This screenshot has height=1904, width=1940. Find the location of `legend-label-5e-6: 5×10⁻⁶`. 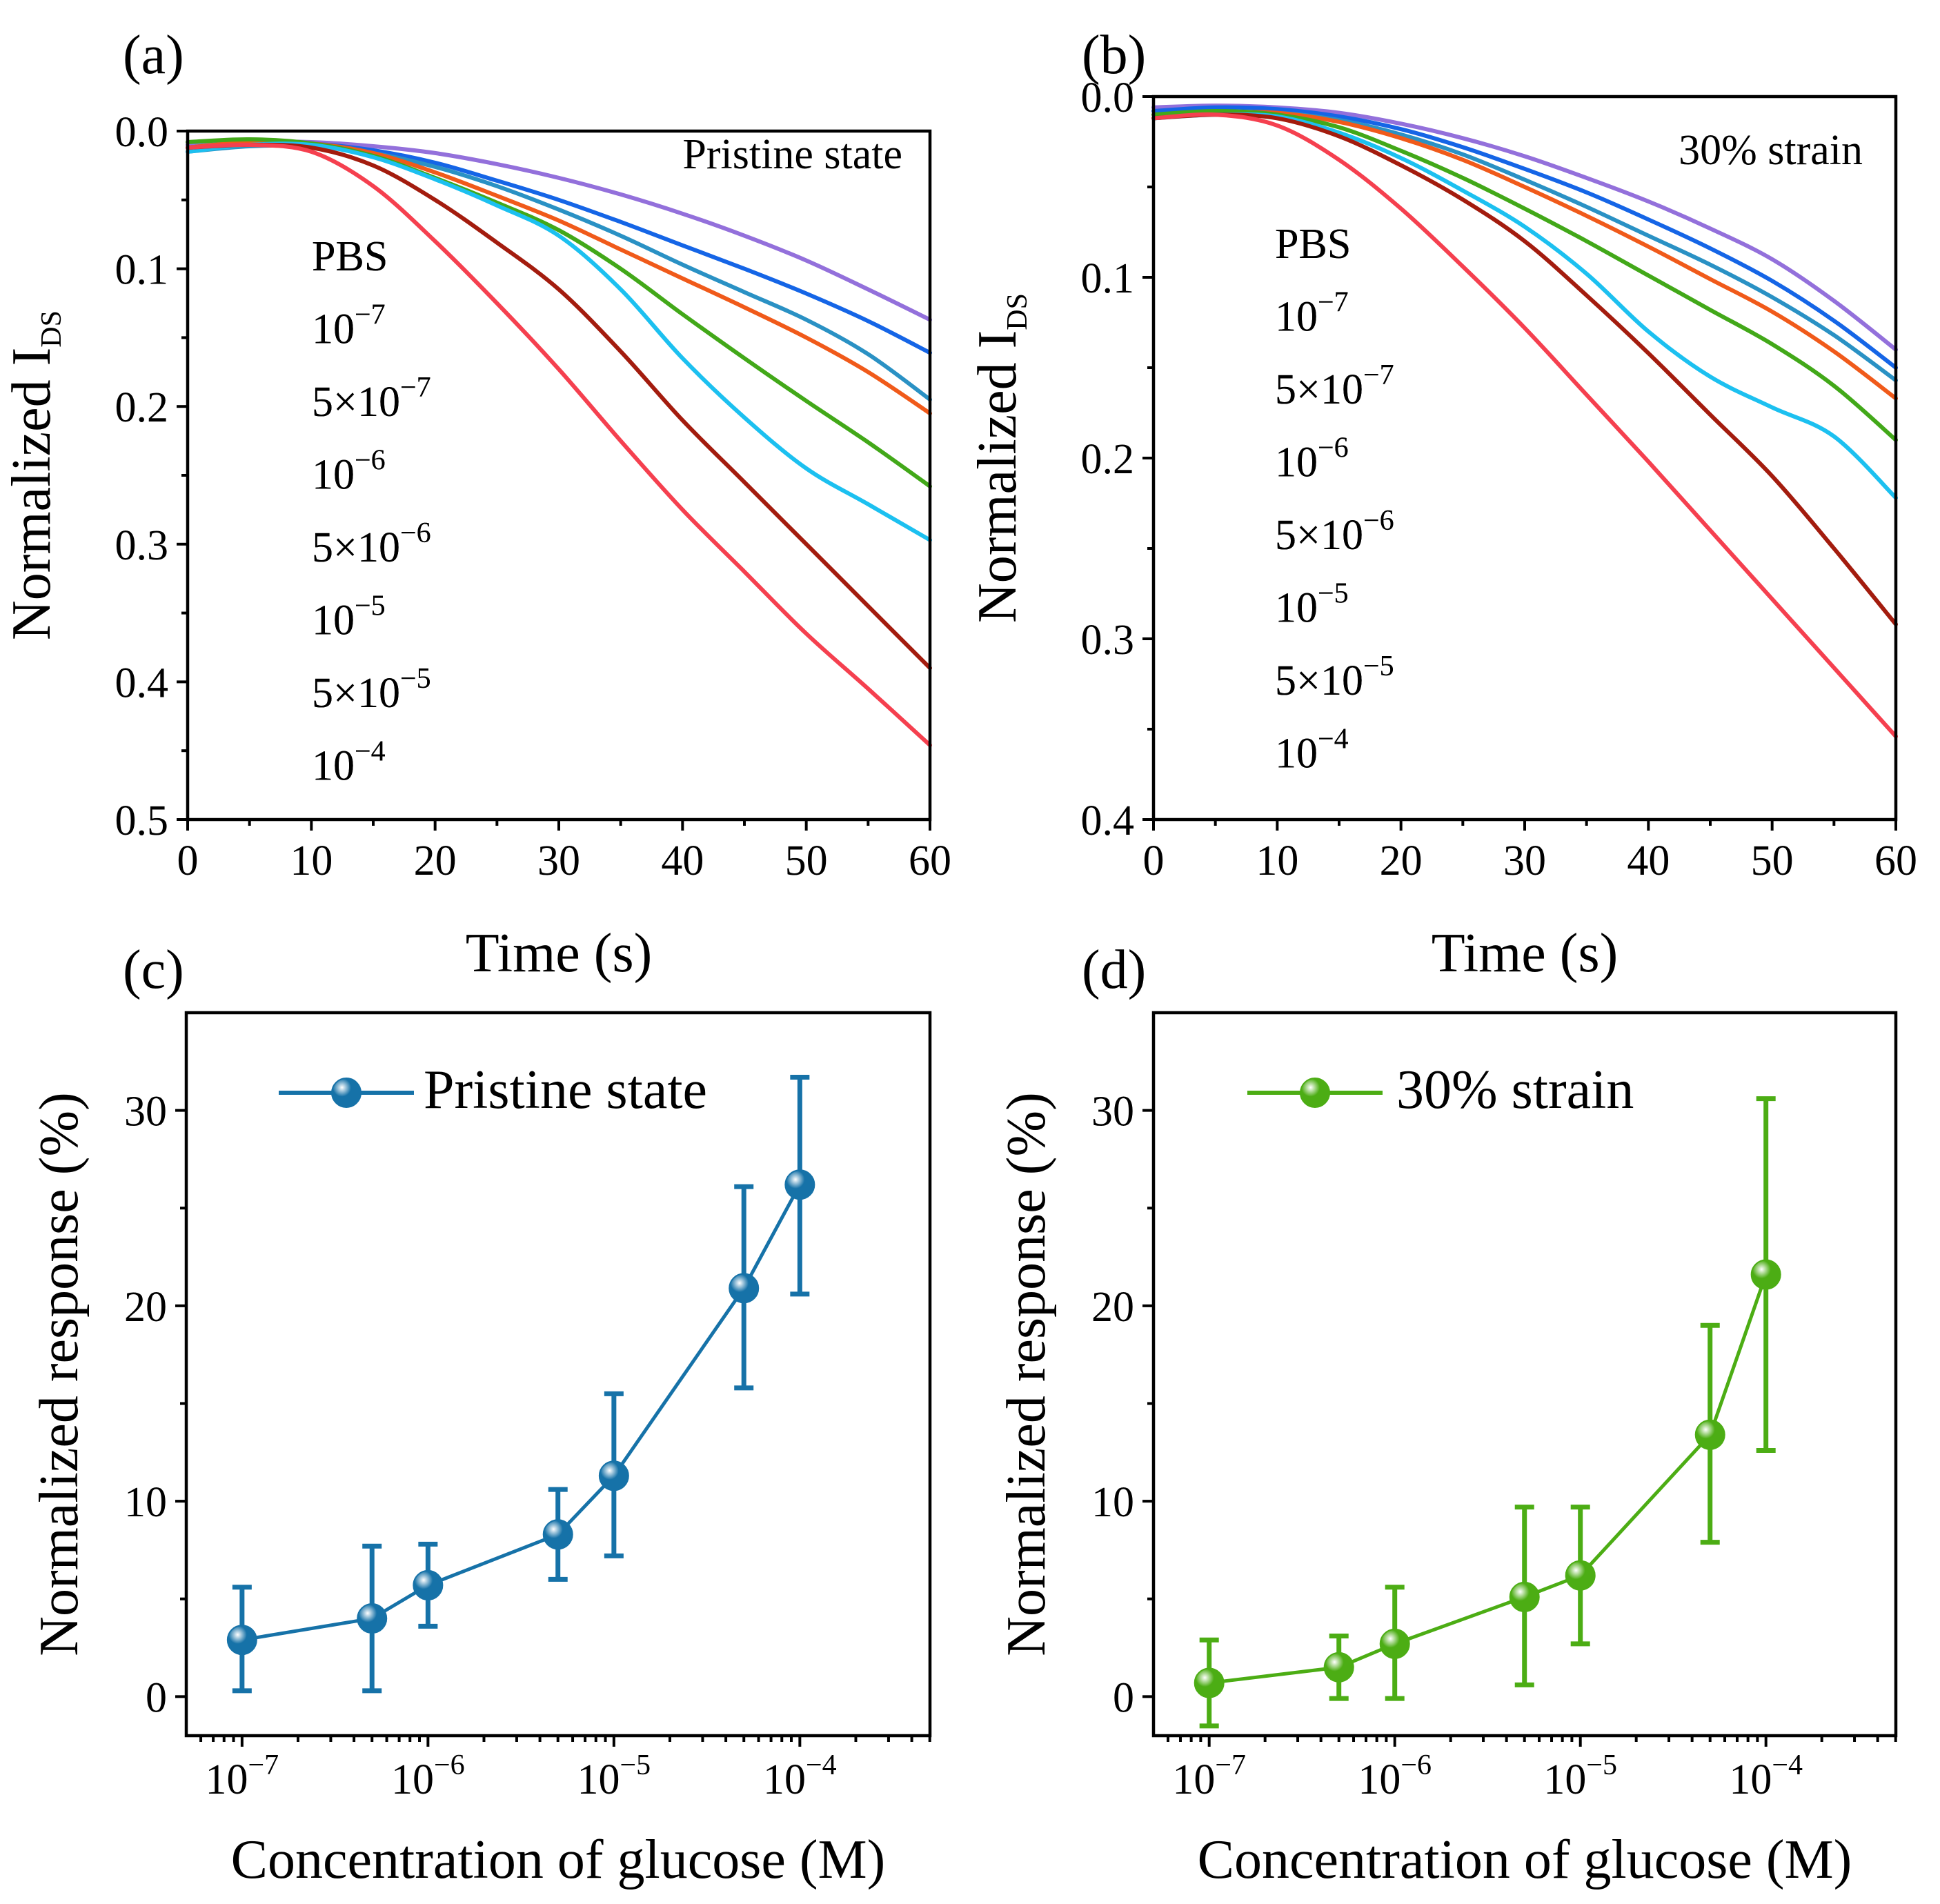

legend-label-5e-6: 5×10⁻⁶ is located at coordinates (371, 544).